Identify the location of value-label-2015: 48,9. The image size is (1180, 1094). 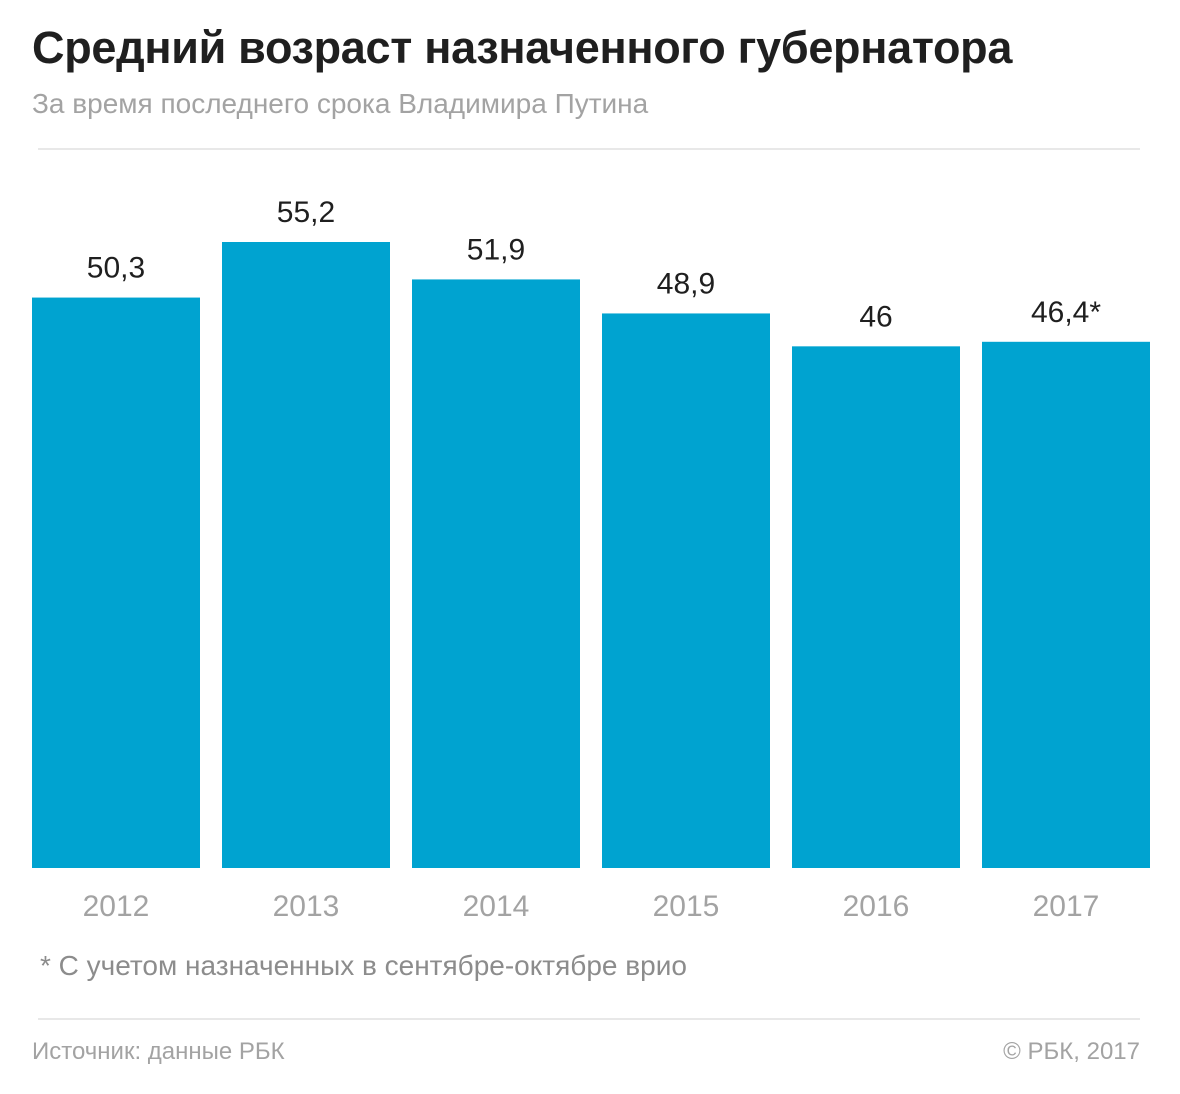
(686, 283).